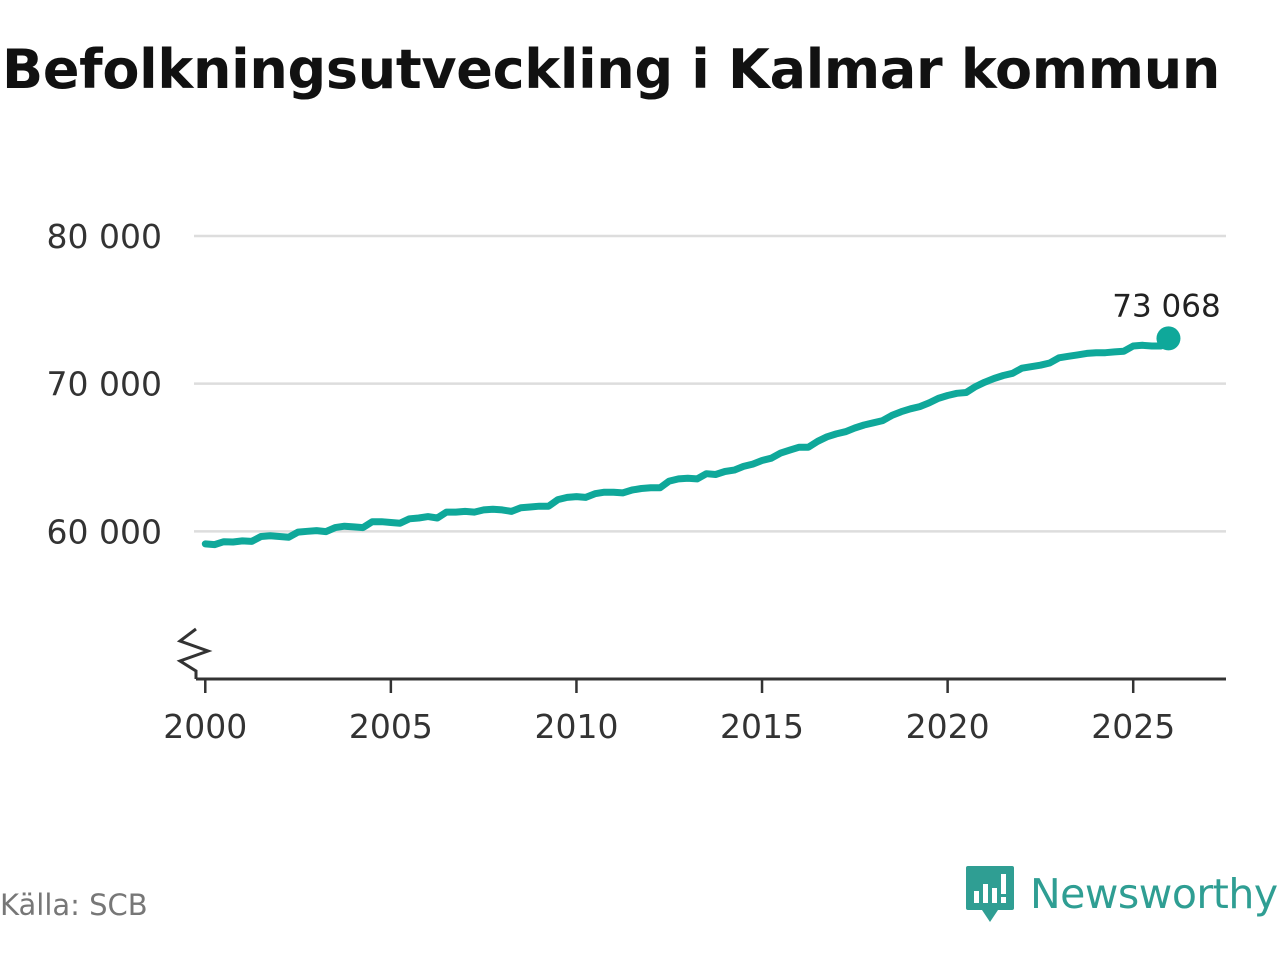  What do you see at coordinates (1168, 338) in the screenshot?
I see `end-point-marker` at bounding box center [1168, 338].